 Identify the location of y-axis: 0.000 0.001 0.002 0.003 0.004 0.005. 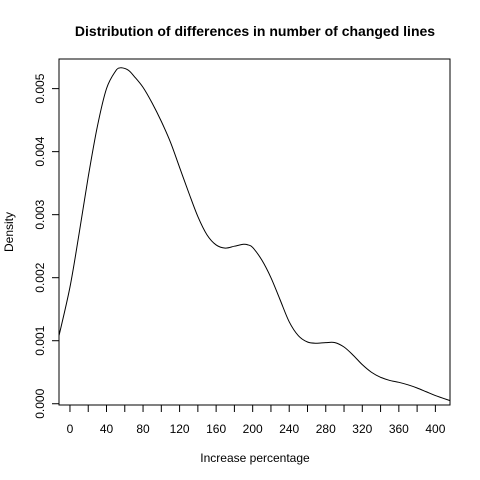
(46, 245).